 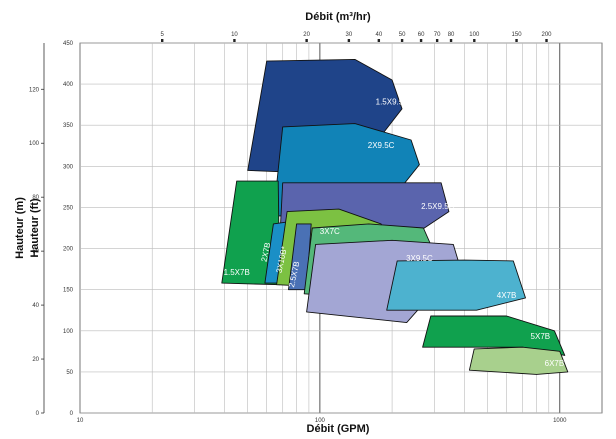 I want to click on region-label: 2.5X9.5C, so click(x=438, y=206).